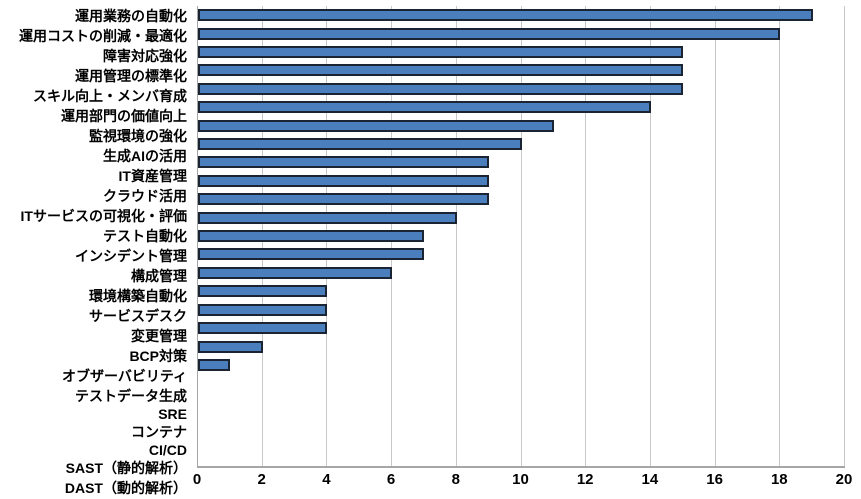 The height and width of the screenshot is (499, 861). Describe the element at coordinates (779, 479) in the screenshot. I see `x-tick-label: 18` at that location.